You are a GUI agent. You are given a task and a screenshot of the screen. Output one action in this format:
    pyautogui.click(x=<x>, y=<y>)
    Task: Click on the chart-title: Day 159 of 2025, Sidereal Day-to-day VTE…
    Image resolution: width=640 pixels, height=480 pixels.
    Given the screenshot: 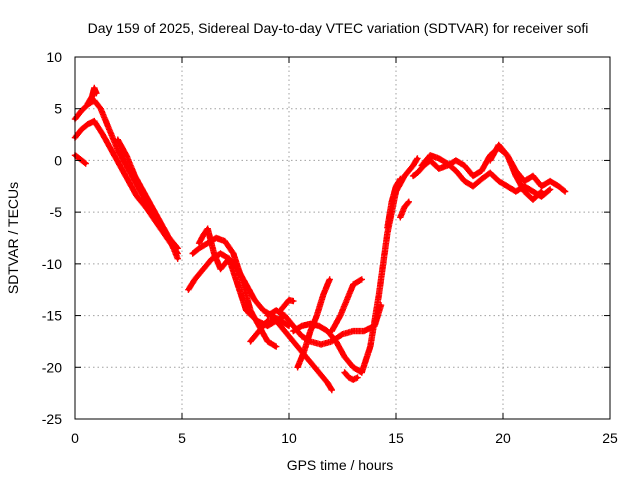 What is the action you would take?
    pyautogui.click(x=338, y=28)
    